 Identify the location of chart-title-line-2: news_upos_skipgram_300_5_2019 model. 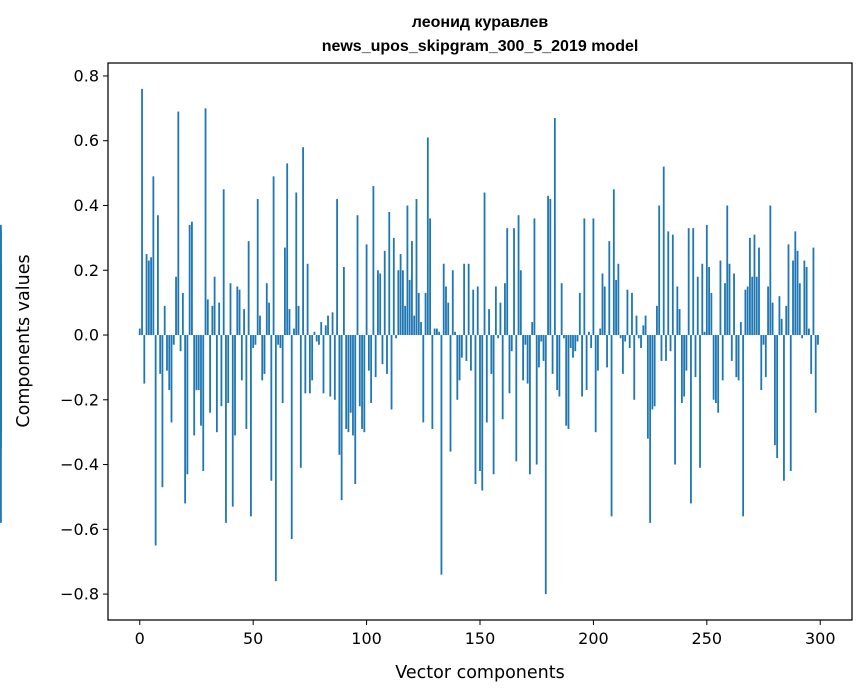
(480, 46).